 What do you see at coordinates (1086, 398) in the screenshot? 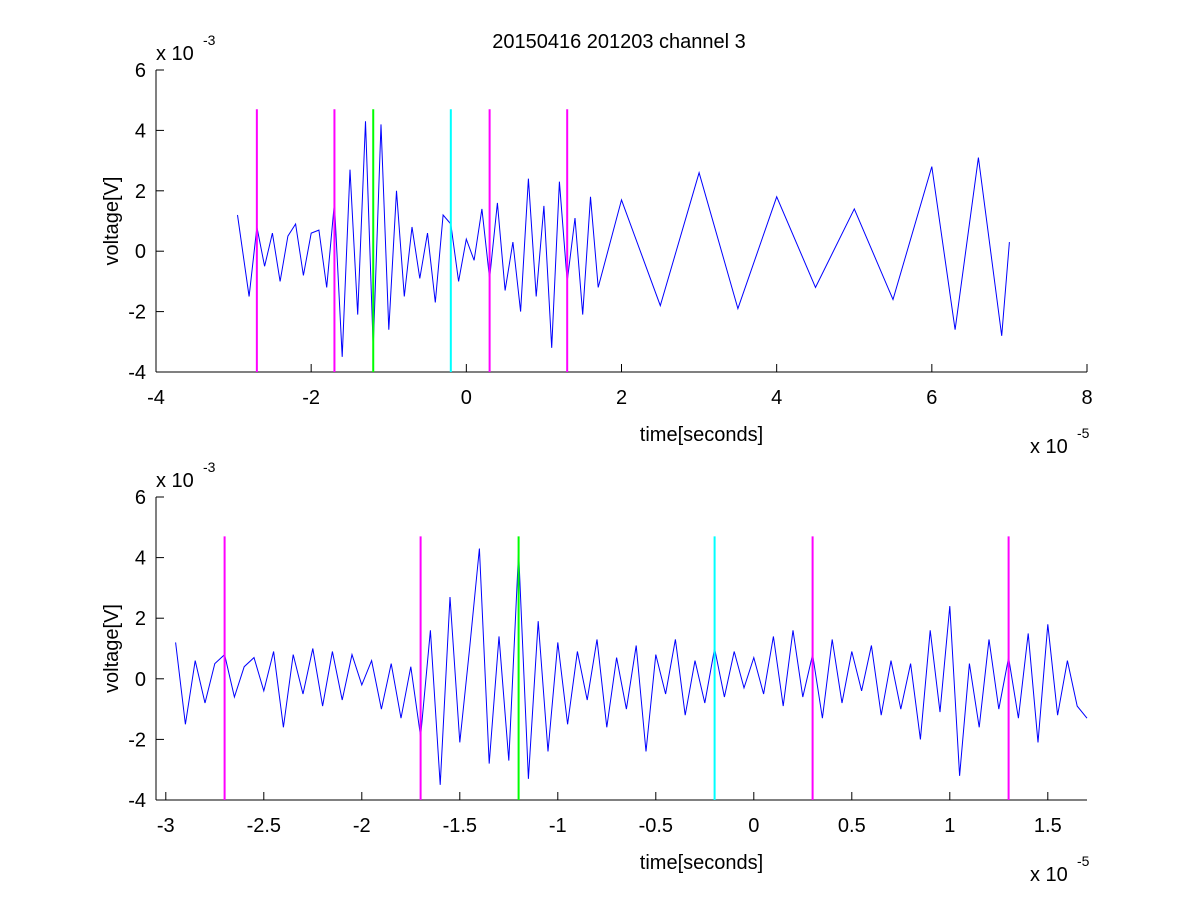
I see `x-tick-label: 8` at bounding box center [1086, 398].